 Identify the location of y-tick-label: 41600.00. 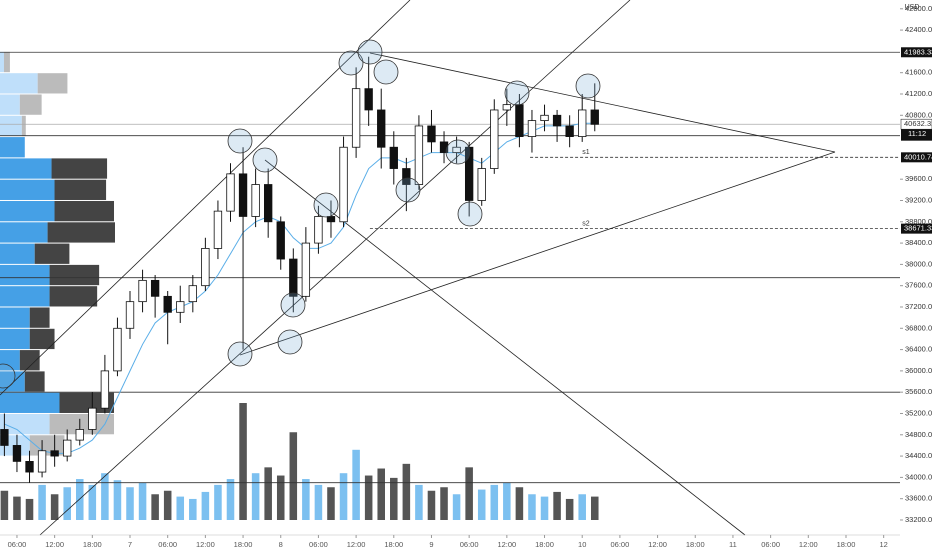
(918, 72).